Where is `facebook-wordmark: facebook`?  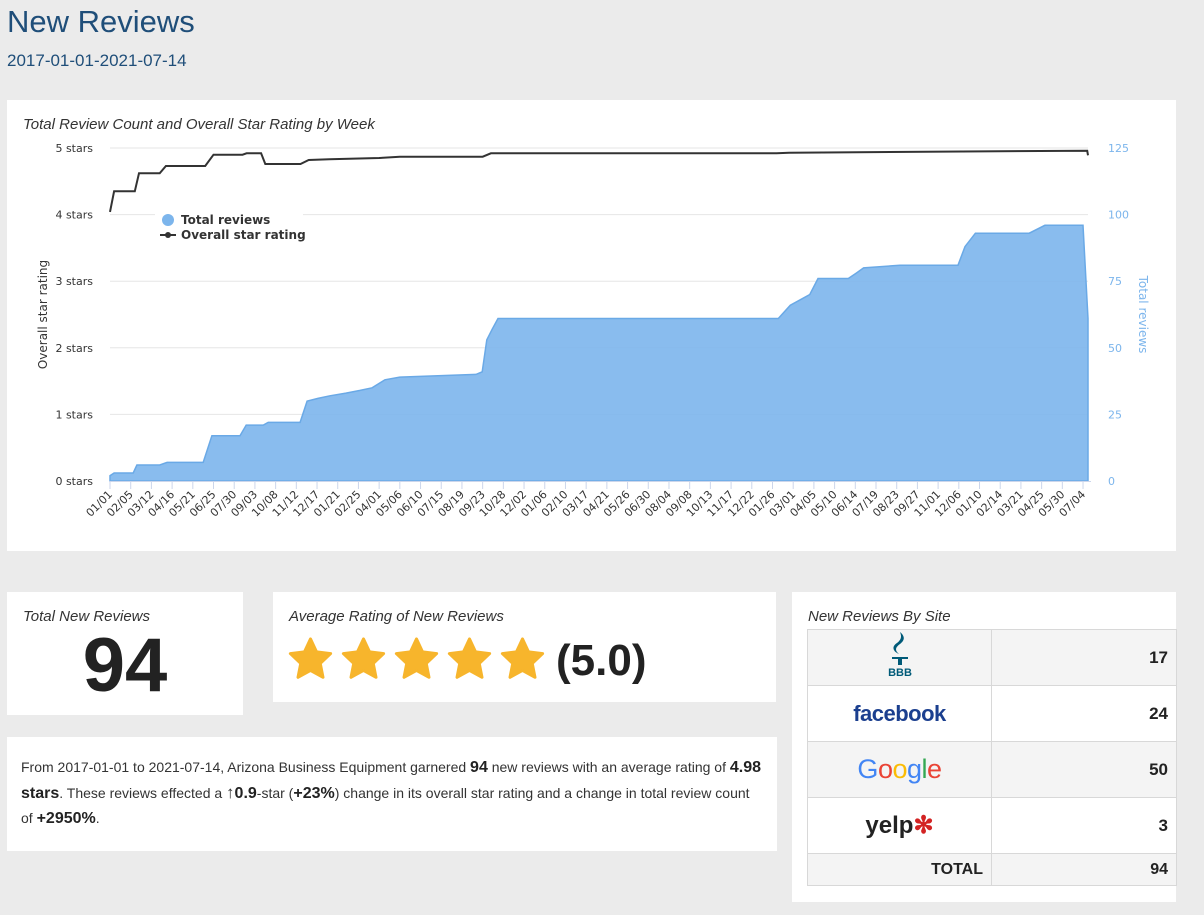
facebook-wordmark: facebook is located at coordinates (899, 713).